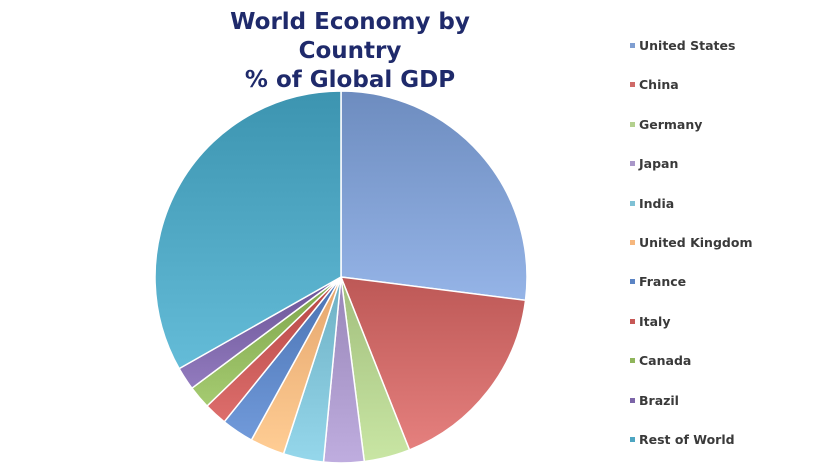  I want to click on legend-label: France, so click(663, 282).